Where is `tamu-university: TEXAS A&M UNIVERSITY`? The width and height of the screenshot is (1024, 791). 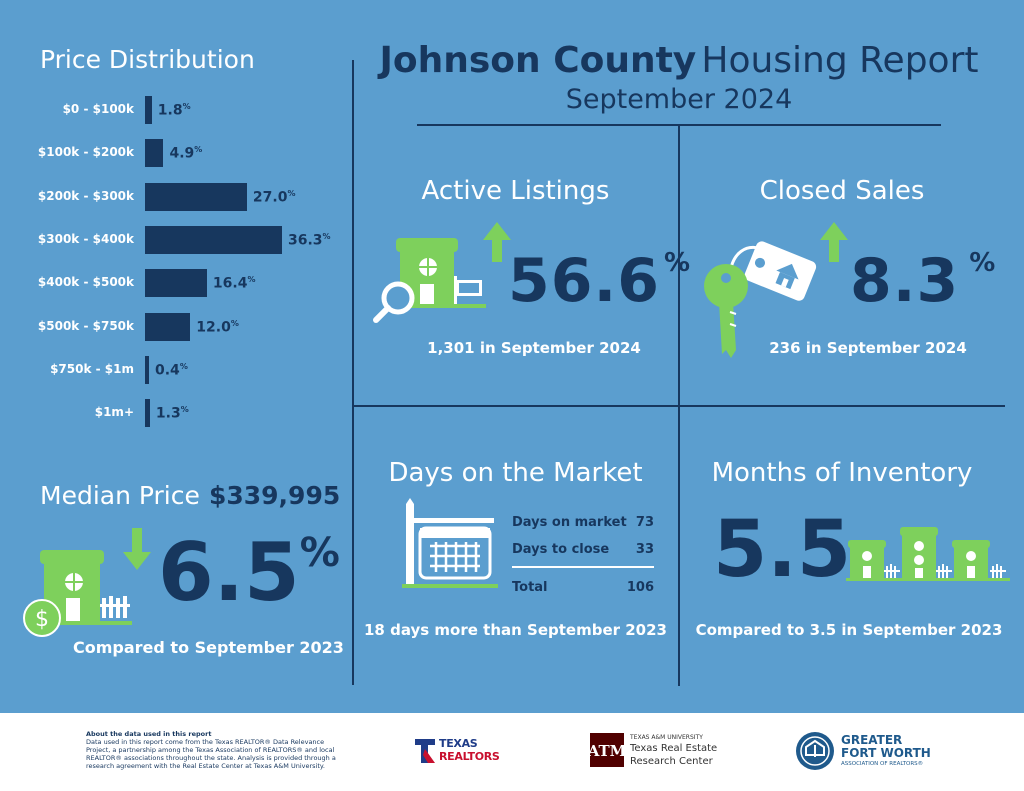
tamu-university: TEXAS A&M UNIVERSITY is located at coordinates (666, 737).